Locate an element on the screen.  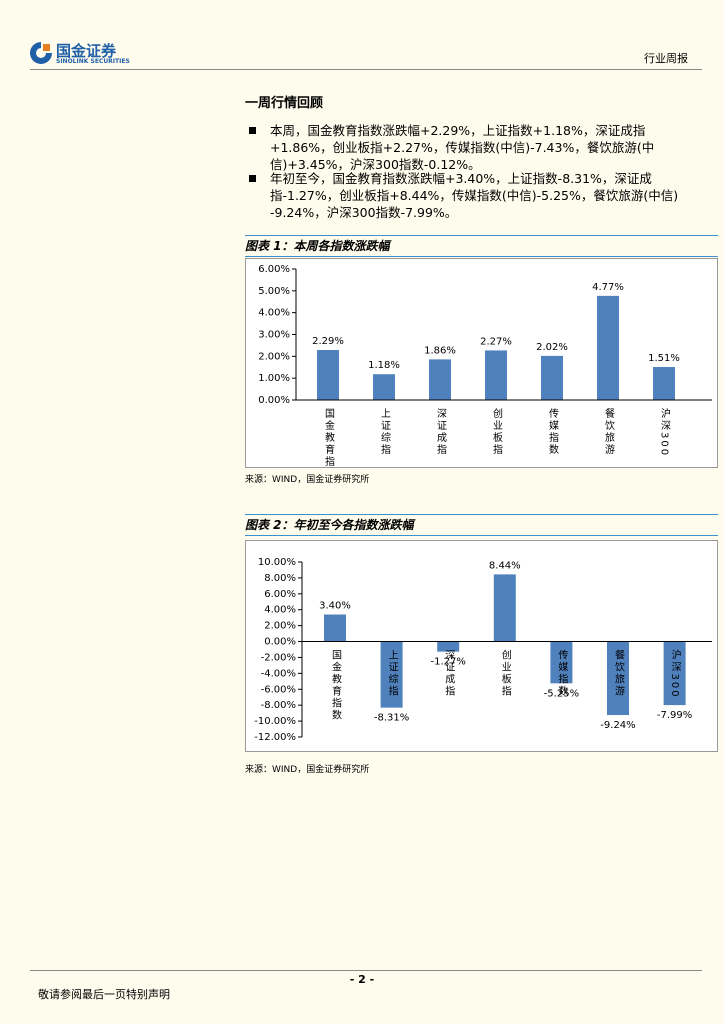
y-tick-label: -2.00% is located at coordinates (278, 657).